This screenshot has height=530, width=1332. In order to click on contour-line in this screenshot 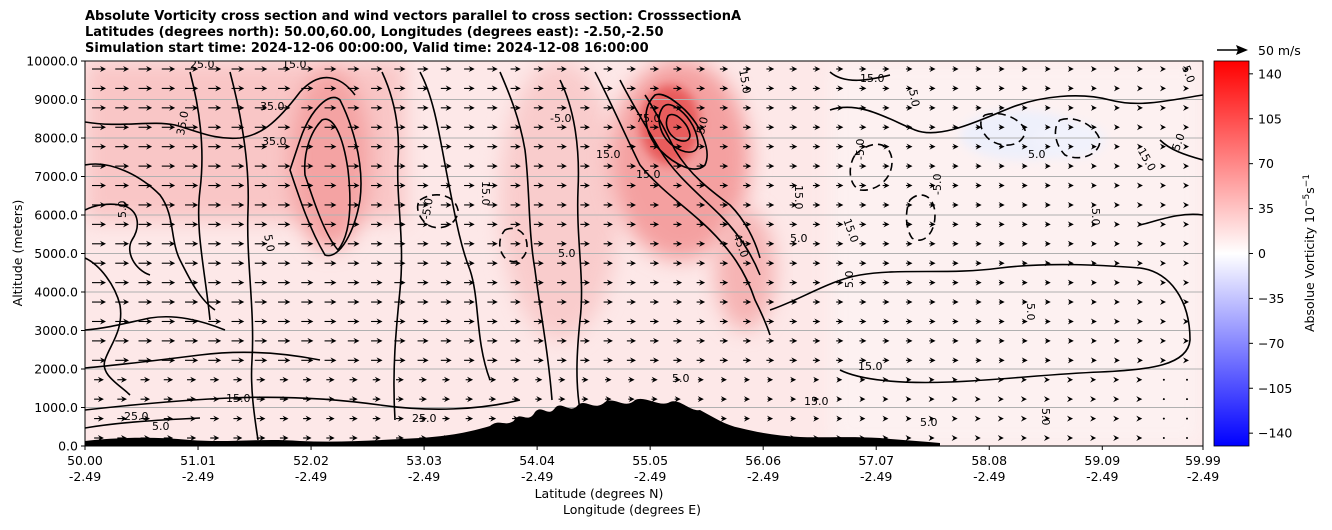, I will do `click(143, 423)`.